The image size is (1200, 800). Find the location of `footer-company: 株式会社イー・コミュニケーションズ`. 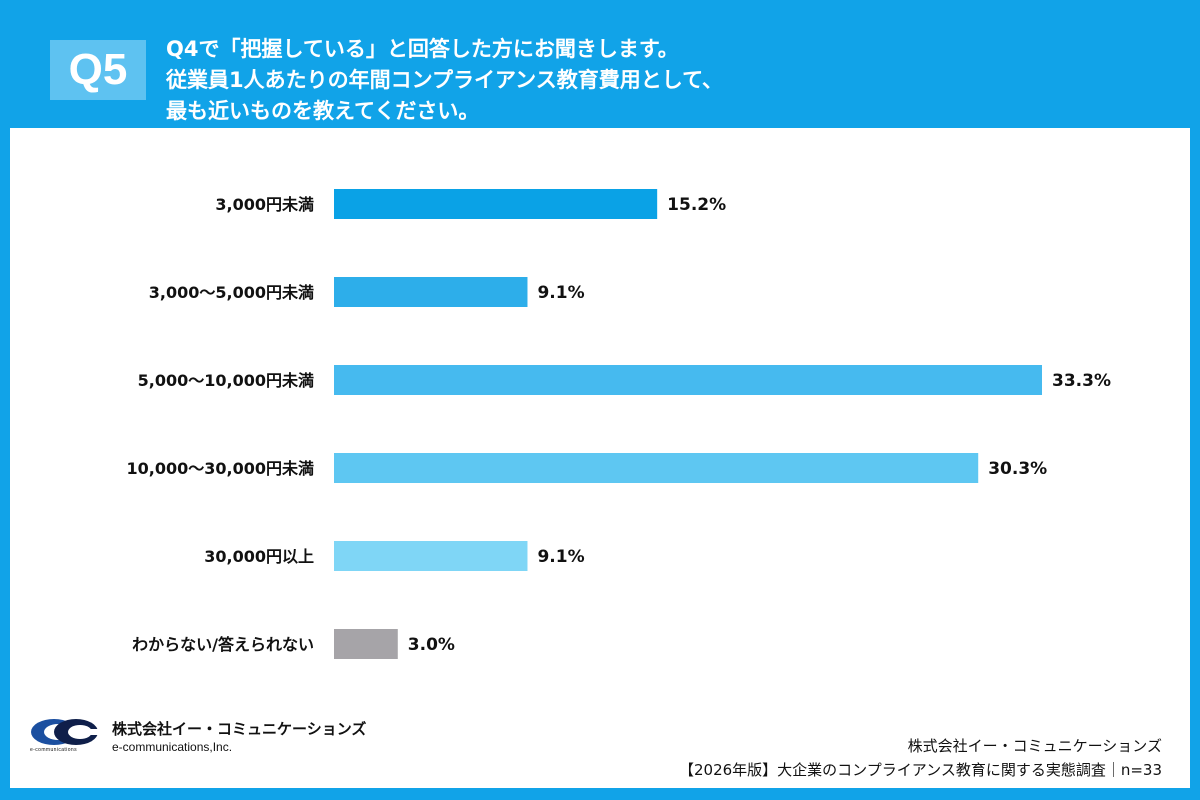

footer-company: 株式会社イー・コミュニケーションズ is located at coordinates (1034, 746).